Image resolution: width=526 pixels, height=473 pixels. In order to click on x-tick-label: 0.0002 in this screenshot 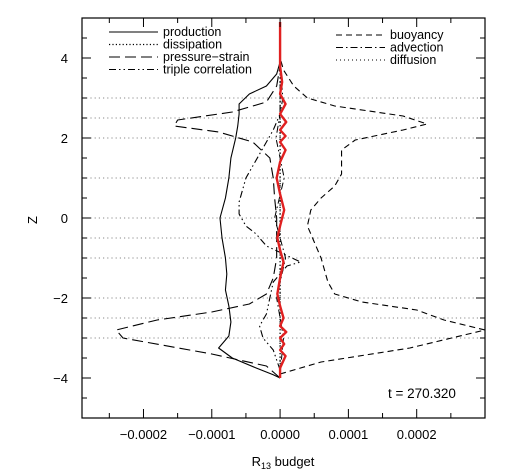, I will do `click(417, 434)`.